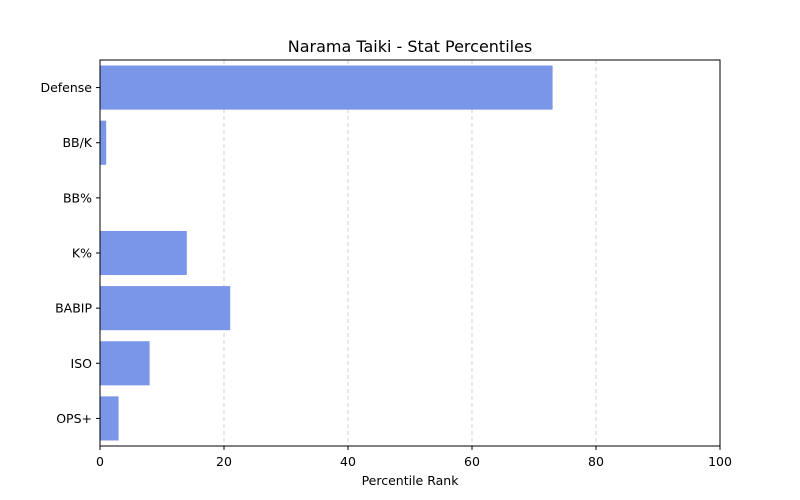  Describe the element at coordinates (73, 308) in the screenshot. I see `y-tick-label: BABIP` at that location.